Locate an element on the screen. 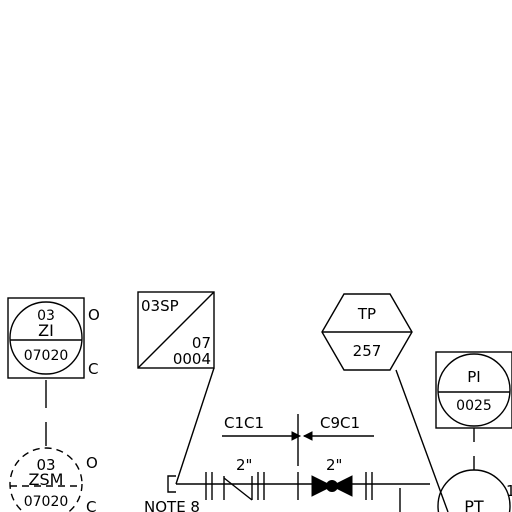 Image resolution: width=512 pixels, height=512 pixels. zsm-closed-label: C is located at coordinates (91, 505).